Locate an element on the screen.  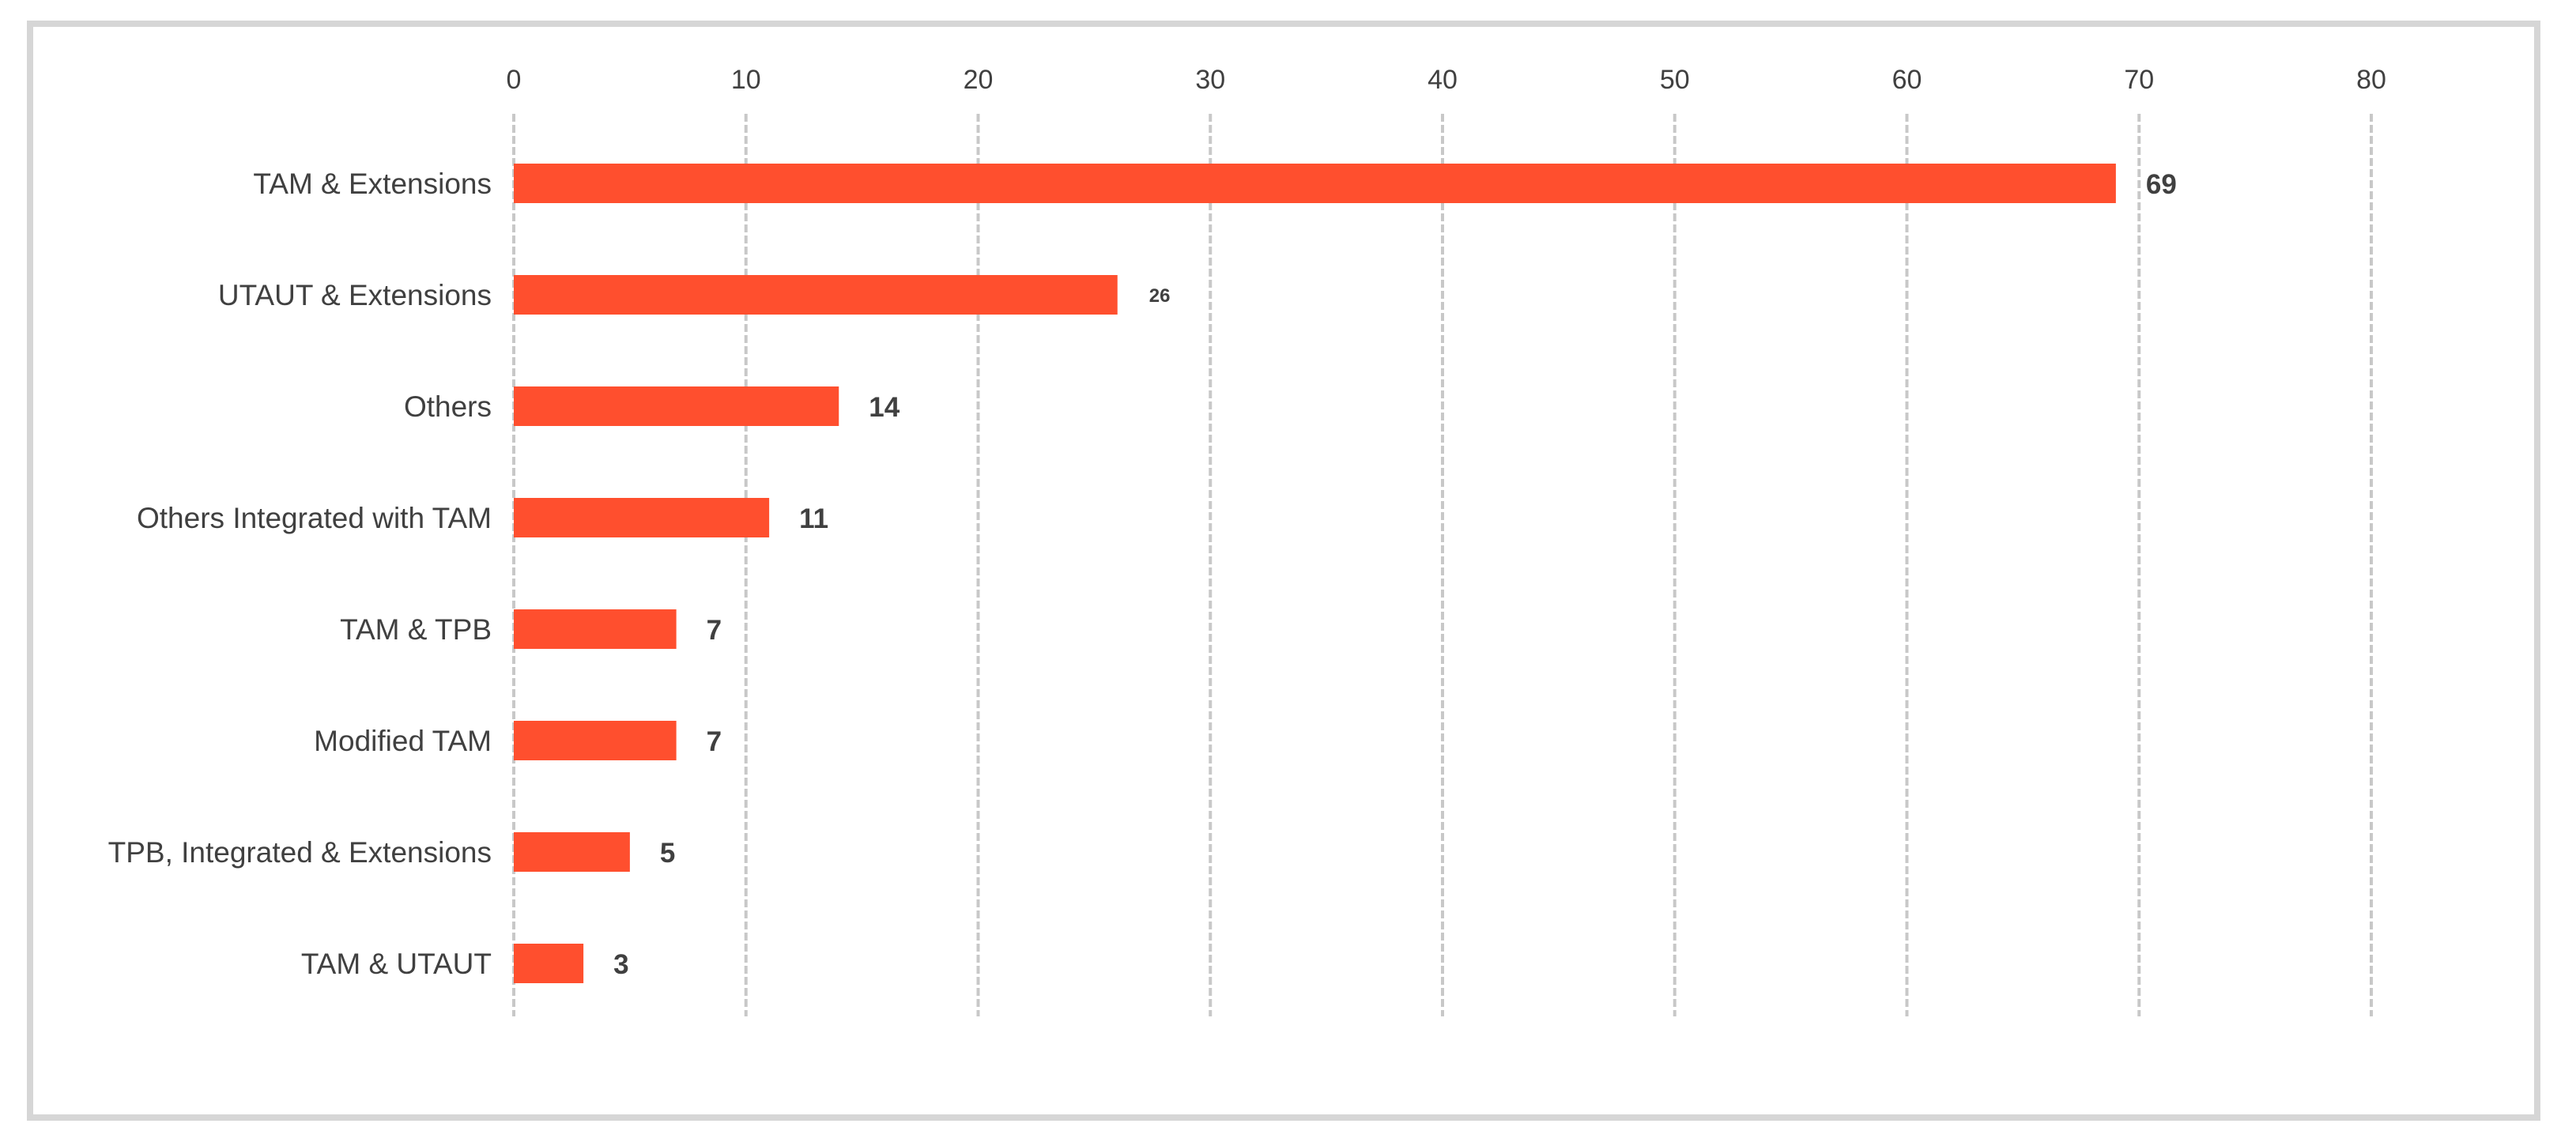
data-label-2: 14 is located at coordinates (885, 407).